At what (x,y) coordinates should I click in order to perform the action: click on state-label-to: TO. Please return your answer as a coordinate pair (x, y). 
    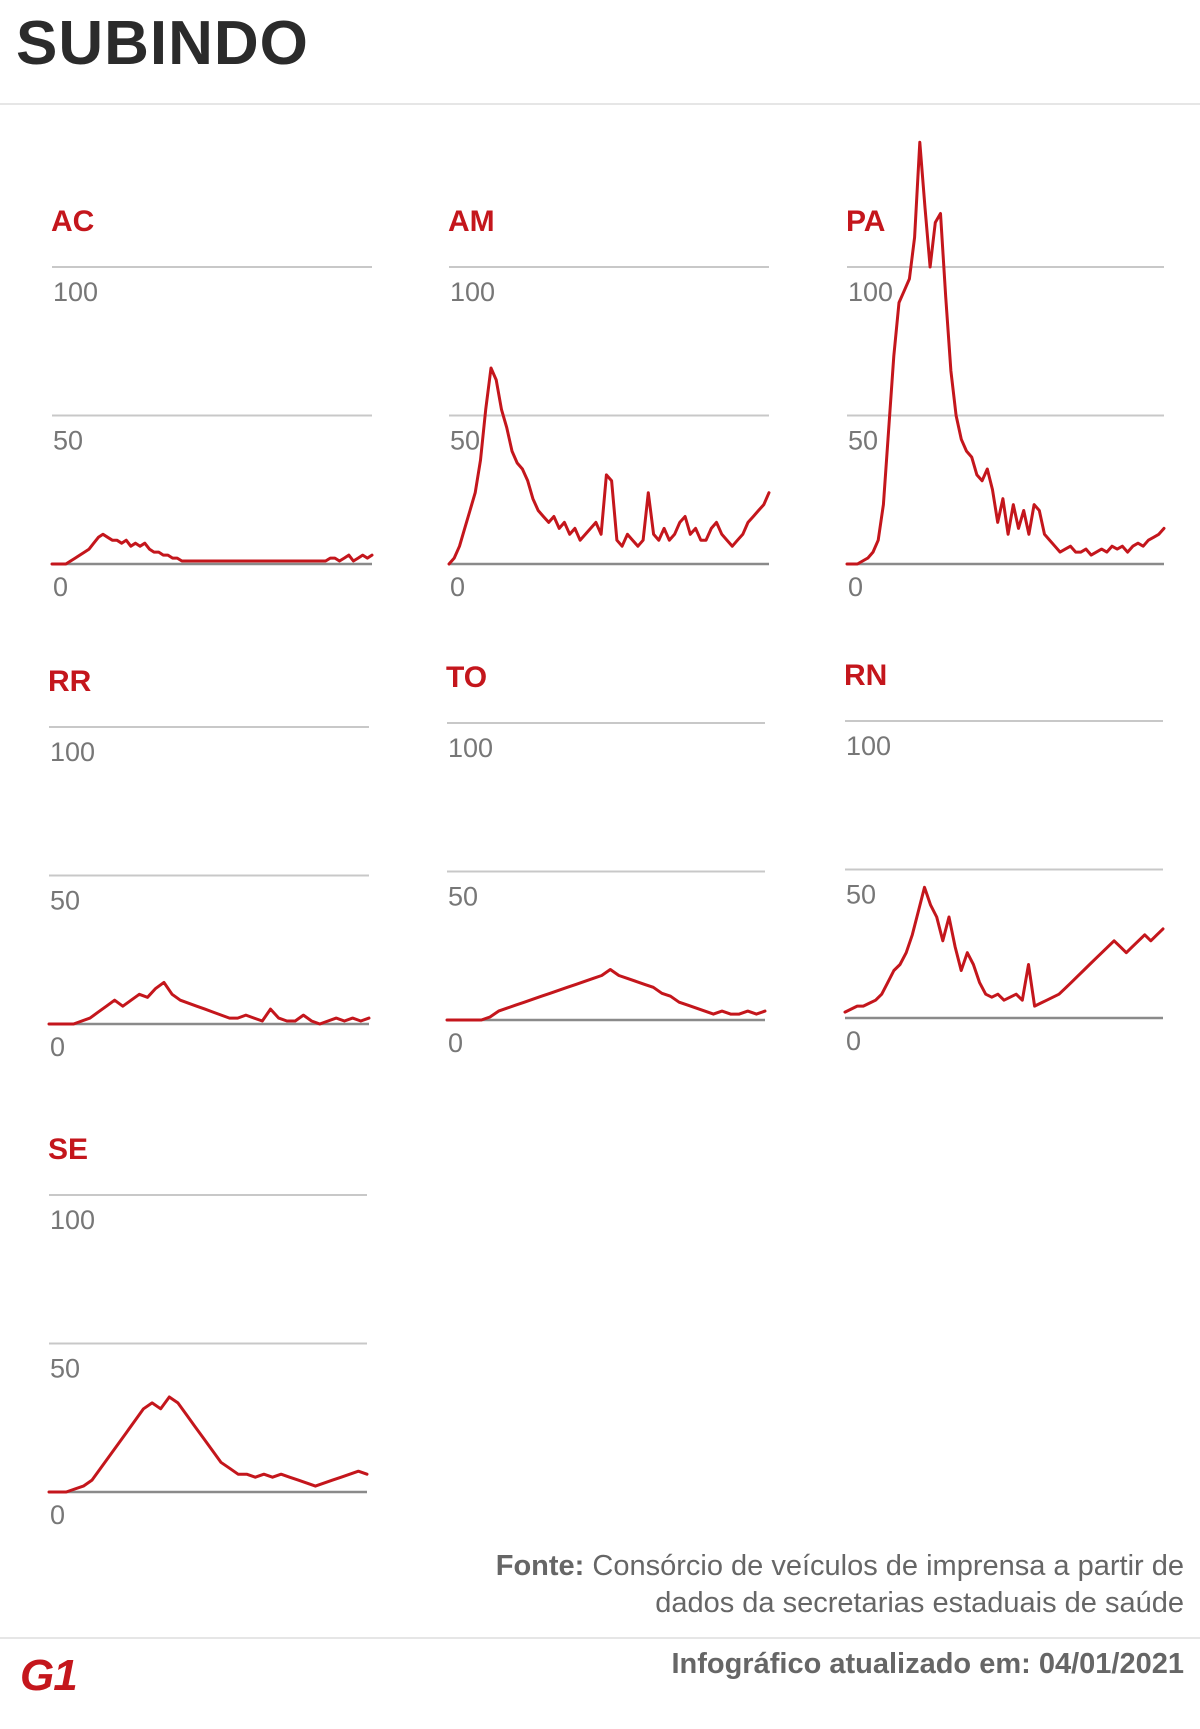
    Looking at the image, I should click on (466, 677).